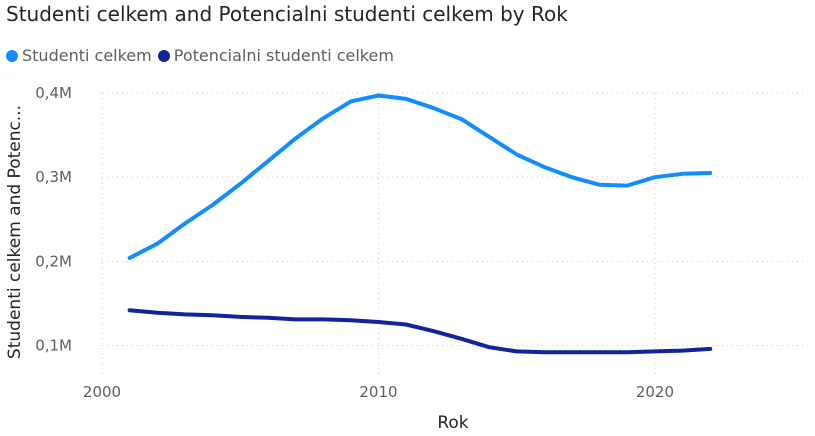  Describe the element at coordinates (53, 93) in the screenshot. I see `y-tick-label: 0,4M` at that location.